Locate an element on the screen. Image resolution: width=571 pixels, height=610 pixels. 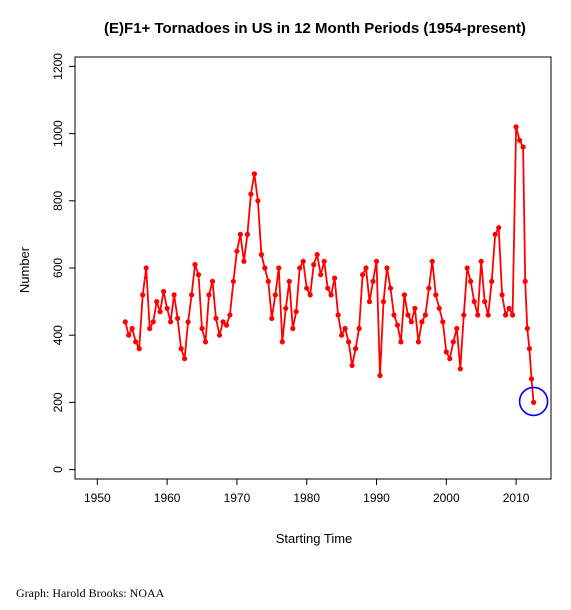
x-tick-label: 1970 is located at coordinates (237, 498).